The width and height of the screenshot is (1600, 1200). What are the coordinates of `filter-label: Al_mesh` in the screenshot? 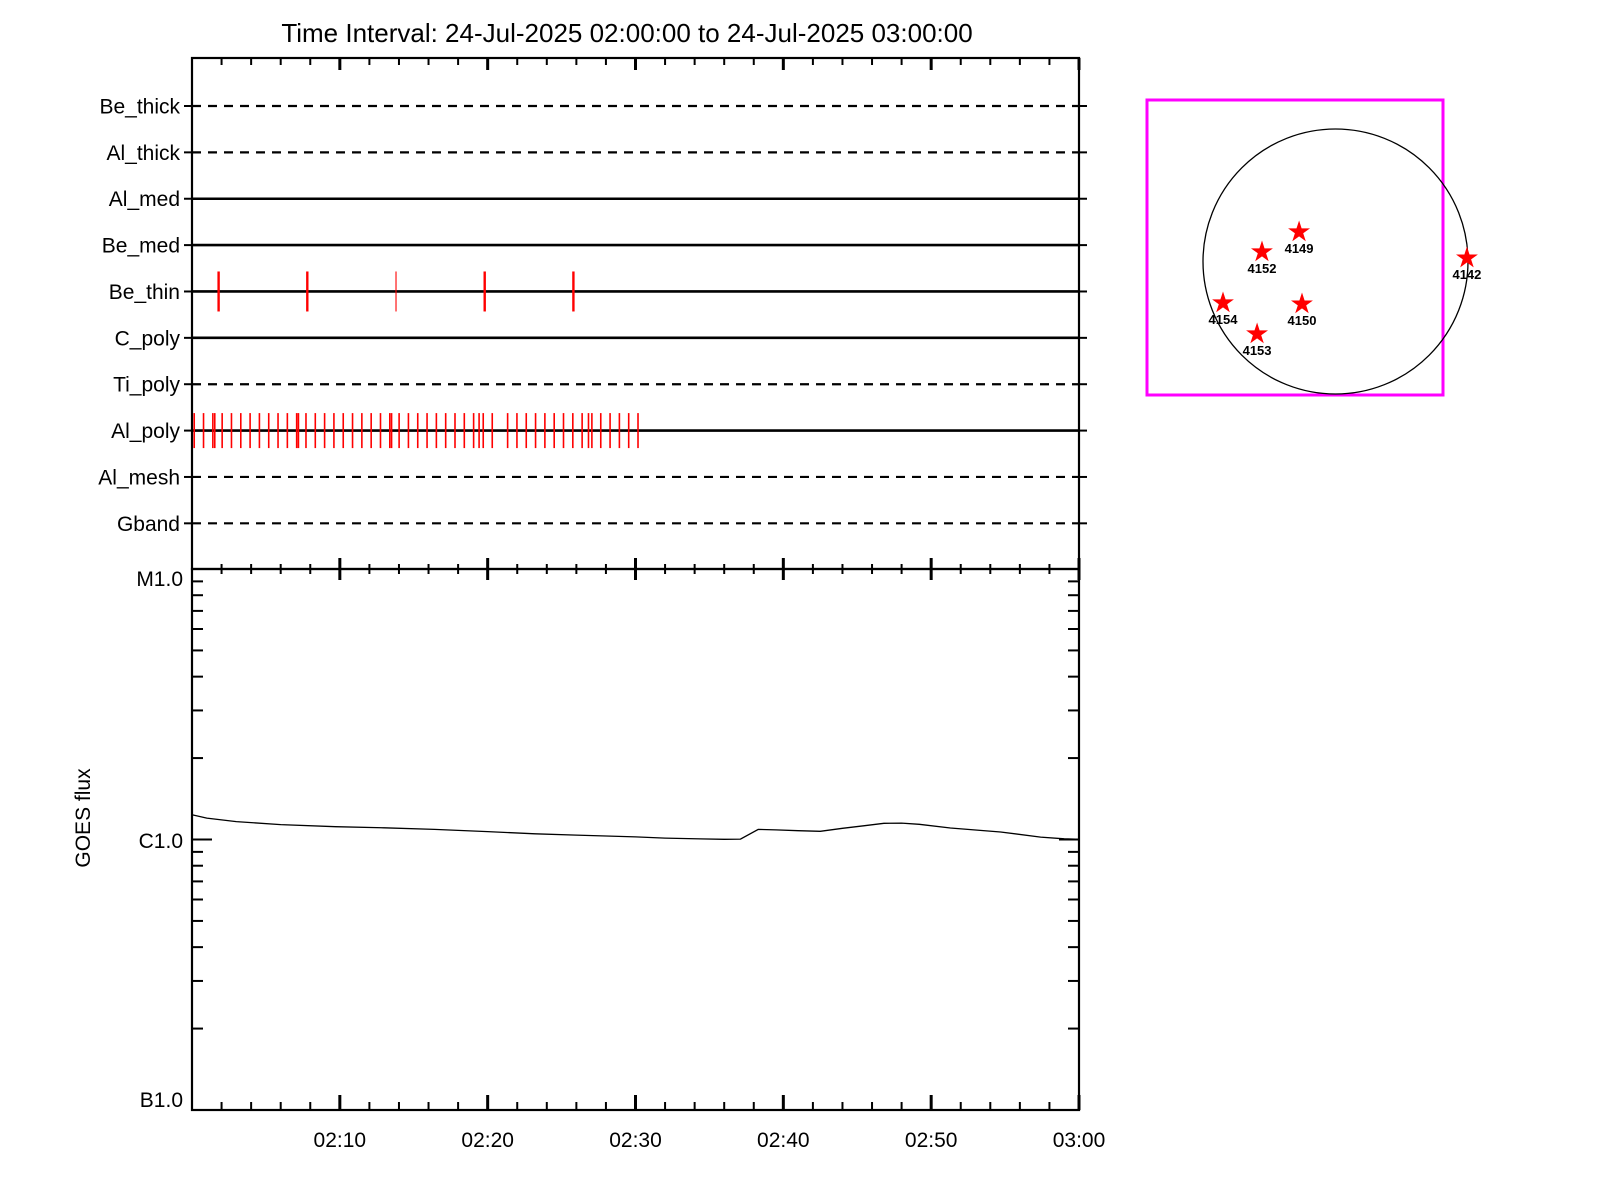 It's located at (139, 477).